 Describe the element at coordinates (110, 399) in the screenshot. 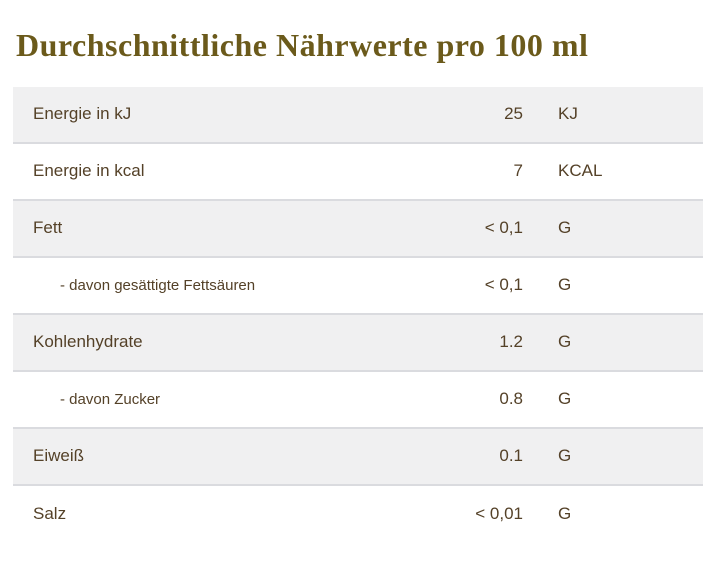

I see `nutrient-label: - davon Zucker` at that location.